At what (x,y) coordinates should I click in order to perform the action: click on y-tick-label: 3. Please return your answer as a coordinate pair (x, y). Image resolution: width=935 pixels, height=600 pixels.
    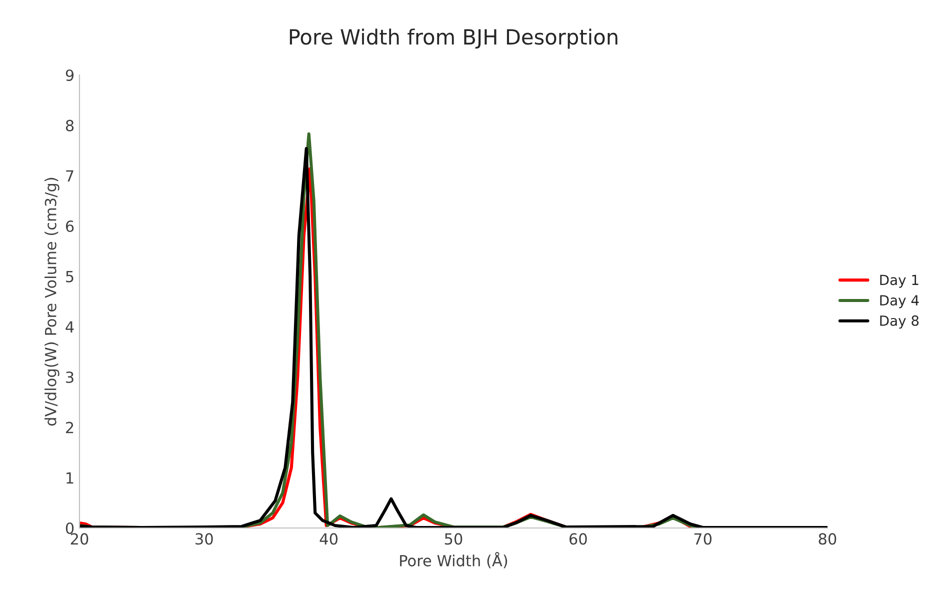
    Looking at the image, I should click on (70, 377).